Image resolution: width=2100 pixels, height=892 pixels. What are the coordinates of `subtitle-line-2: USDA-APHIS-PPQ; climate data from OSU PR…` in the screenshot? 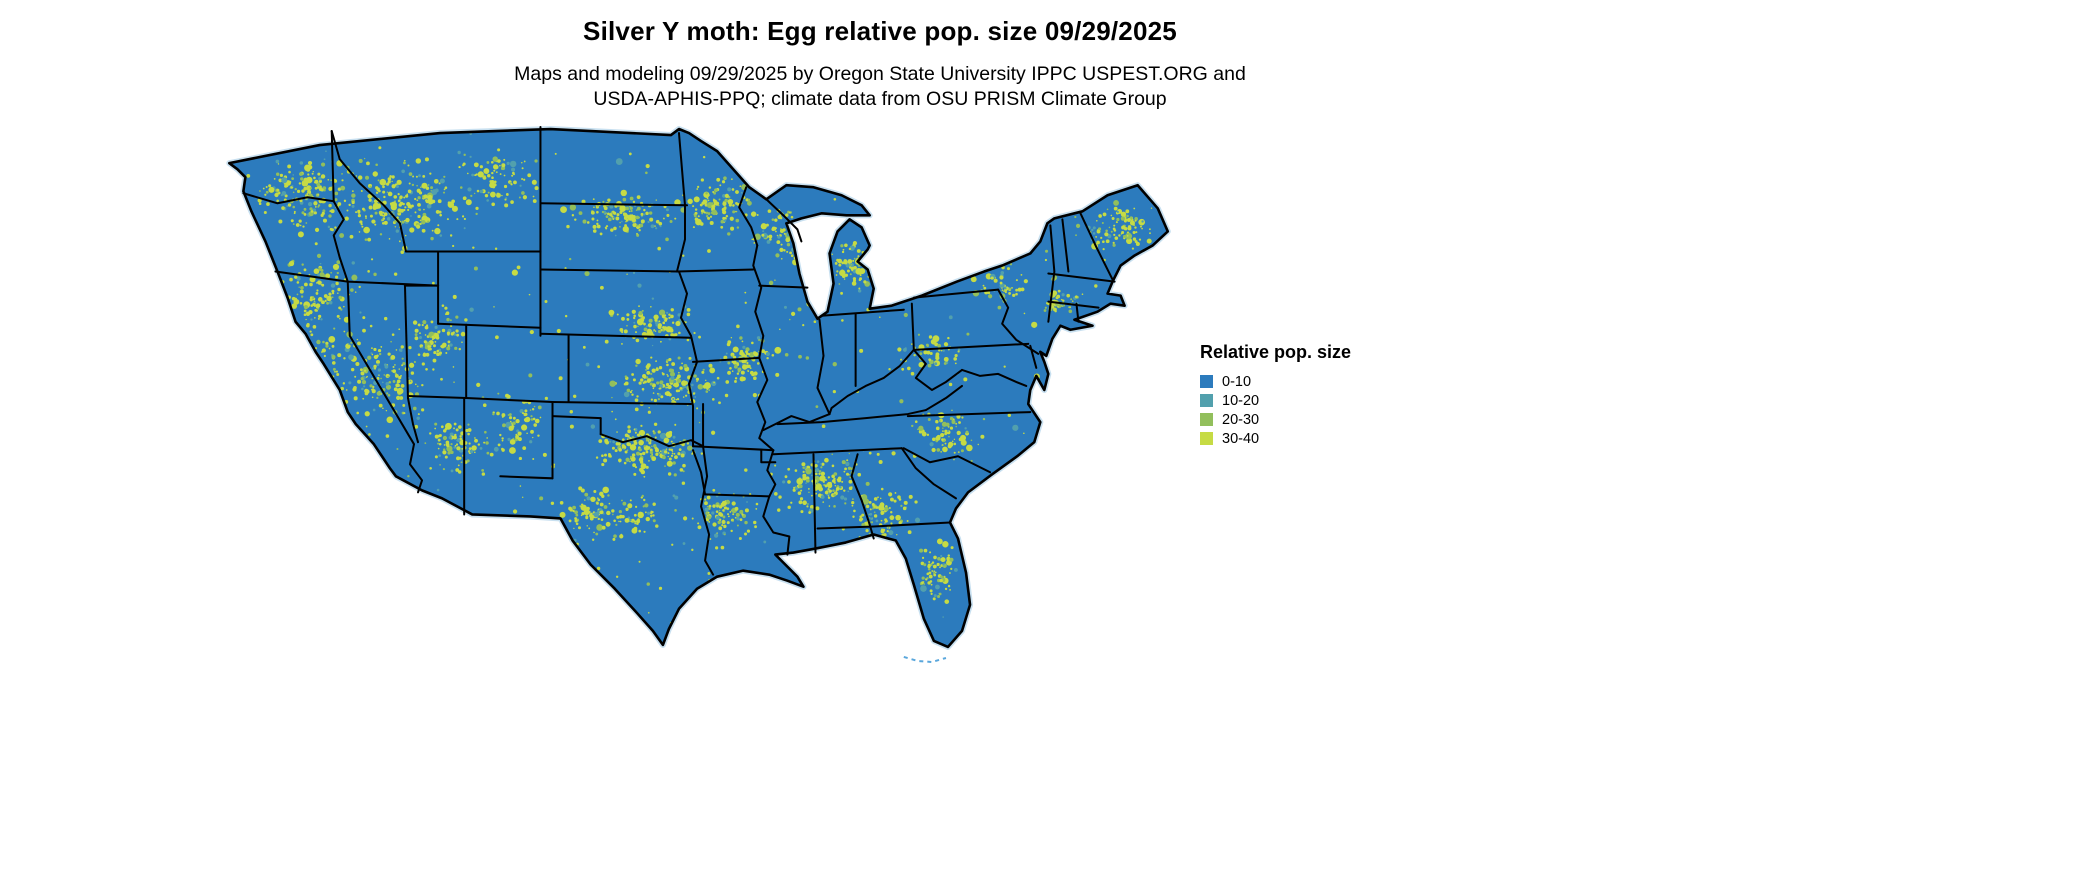 It's located at (880, 99).